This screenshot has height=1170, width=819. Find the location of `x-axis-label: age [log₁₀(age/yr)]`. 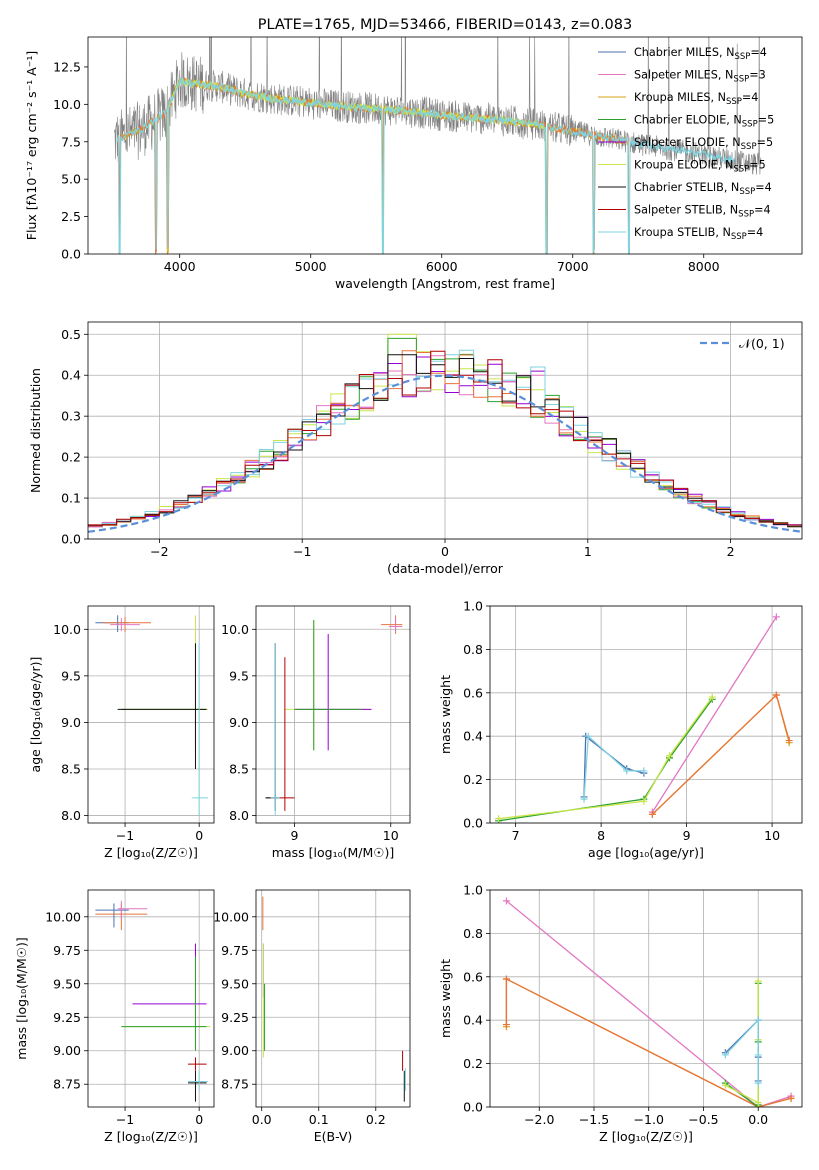

x-axis-label: age [log₁₀(age/yr)] is located at coordinates (646, 852).